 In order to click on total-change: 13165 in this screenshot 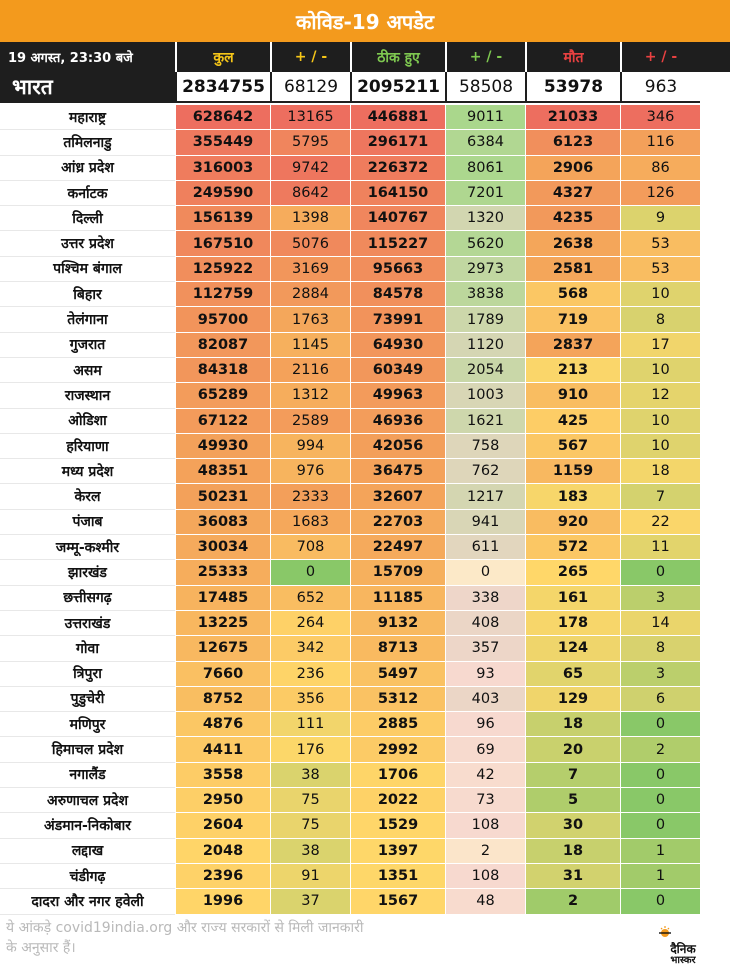, I will do `click(310, 118)`.